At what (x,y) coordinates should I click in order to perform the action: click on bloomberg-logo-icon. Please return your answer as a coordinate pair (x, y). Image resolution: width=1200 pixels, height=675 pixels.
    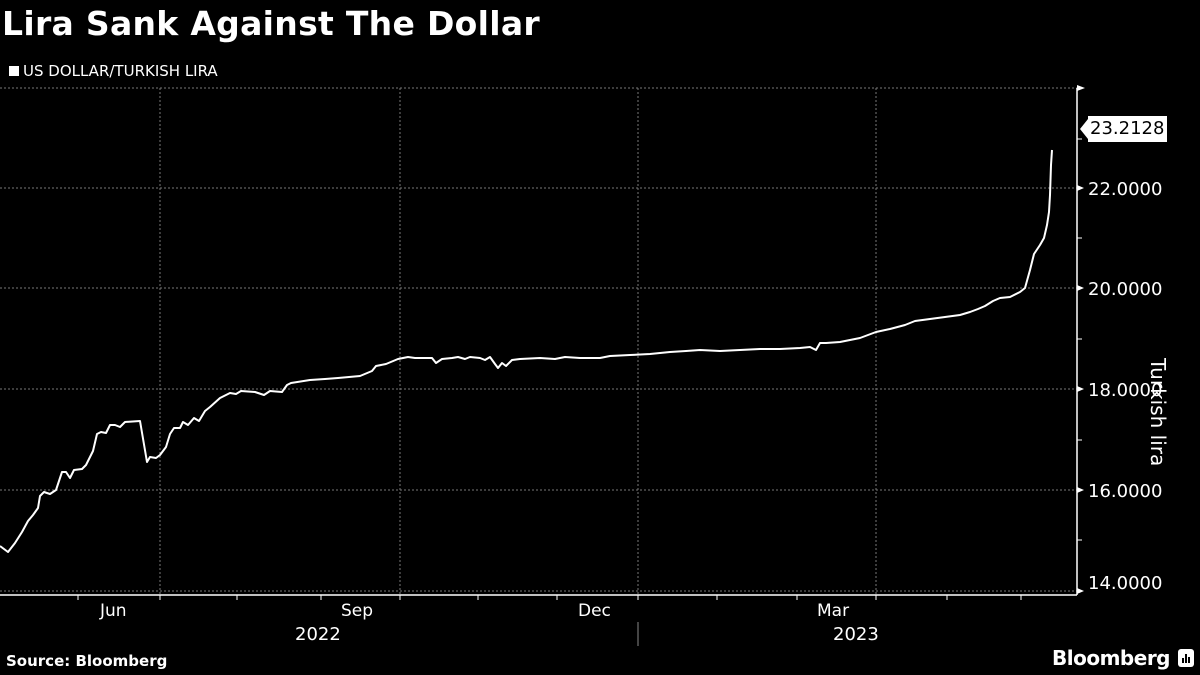
    Looking at the image, I should click on (1186, 658).